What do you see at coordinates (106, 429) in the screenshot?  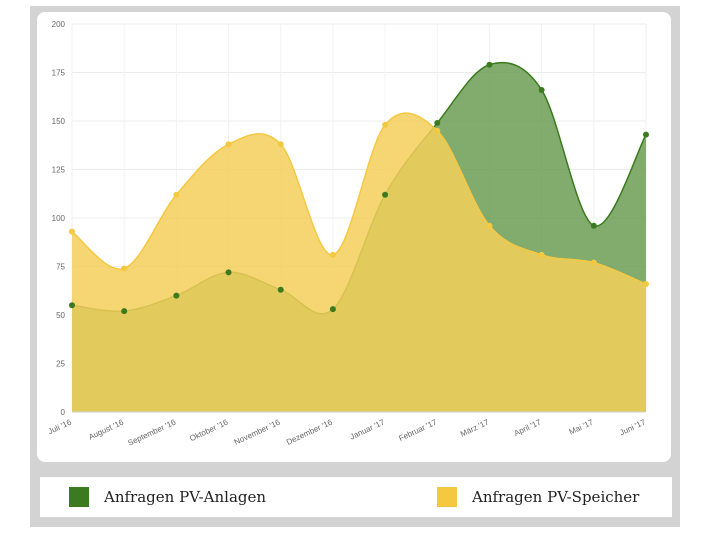 I see `x-tick-label-1: August '16` at bounding box center [106, 429].